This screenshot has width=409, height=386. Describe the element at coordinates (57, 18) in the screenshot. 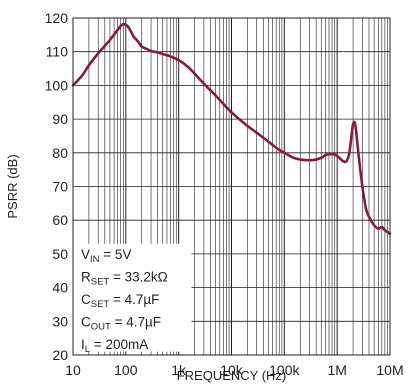

I see `y-tick-label: 120` at that location.